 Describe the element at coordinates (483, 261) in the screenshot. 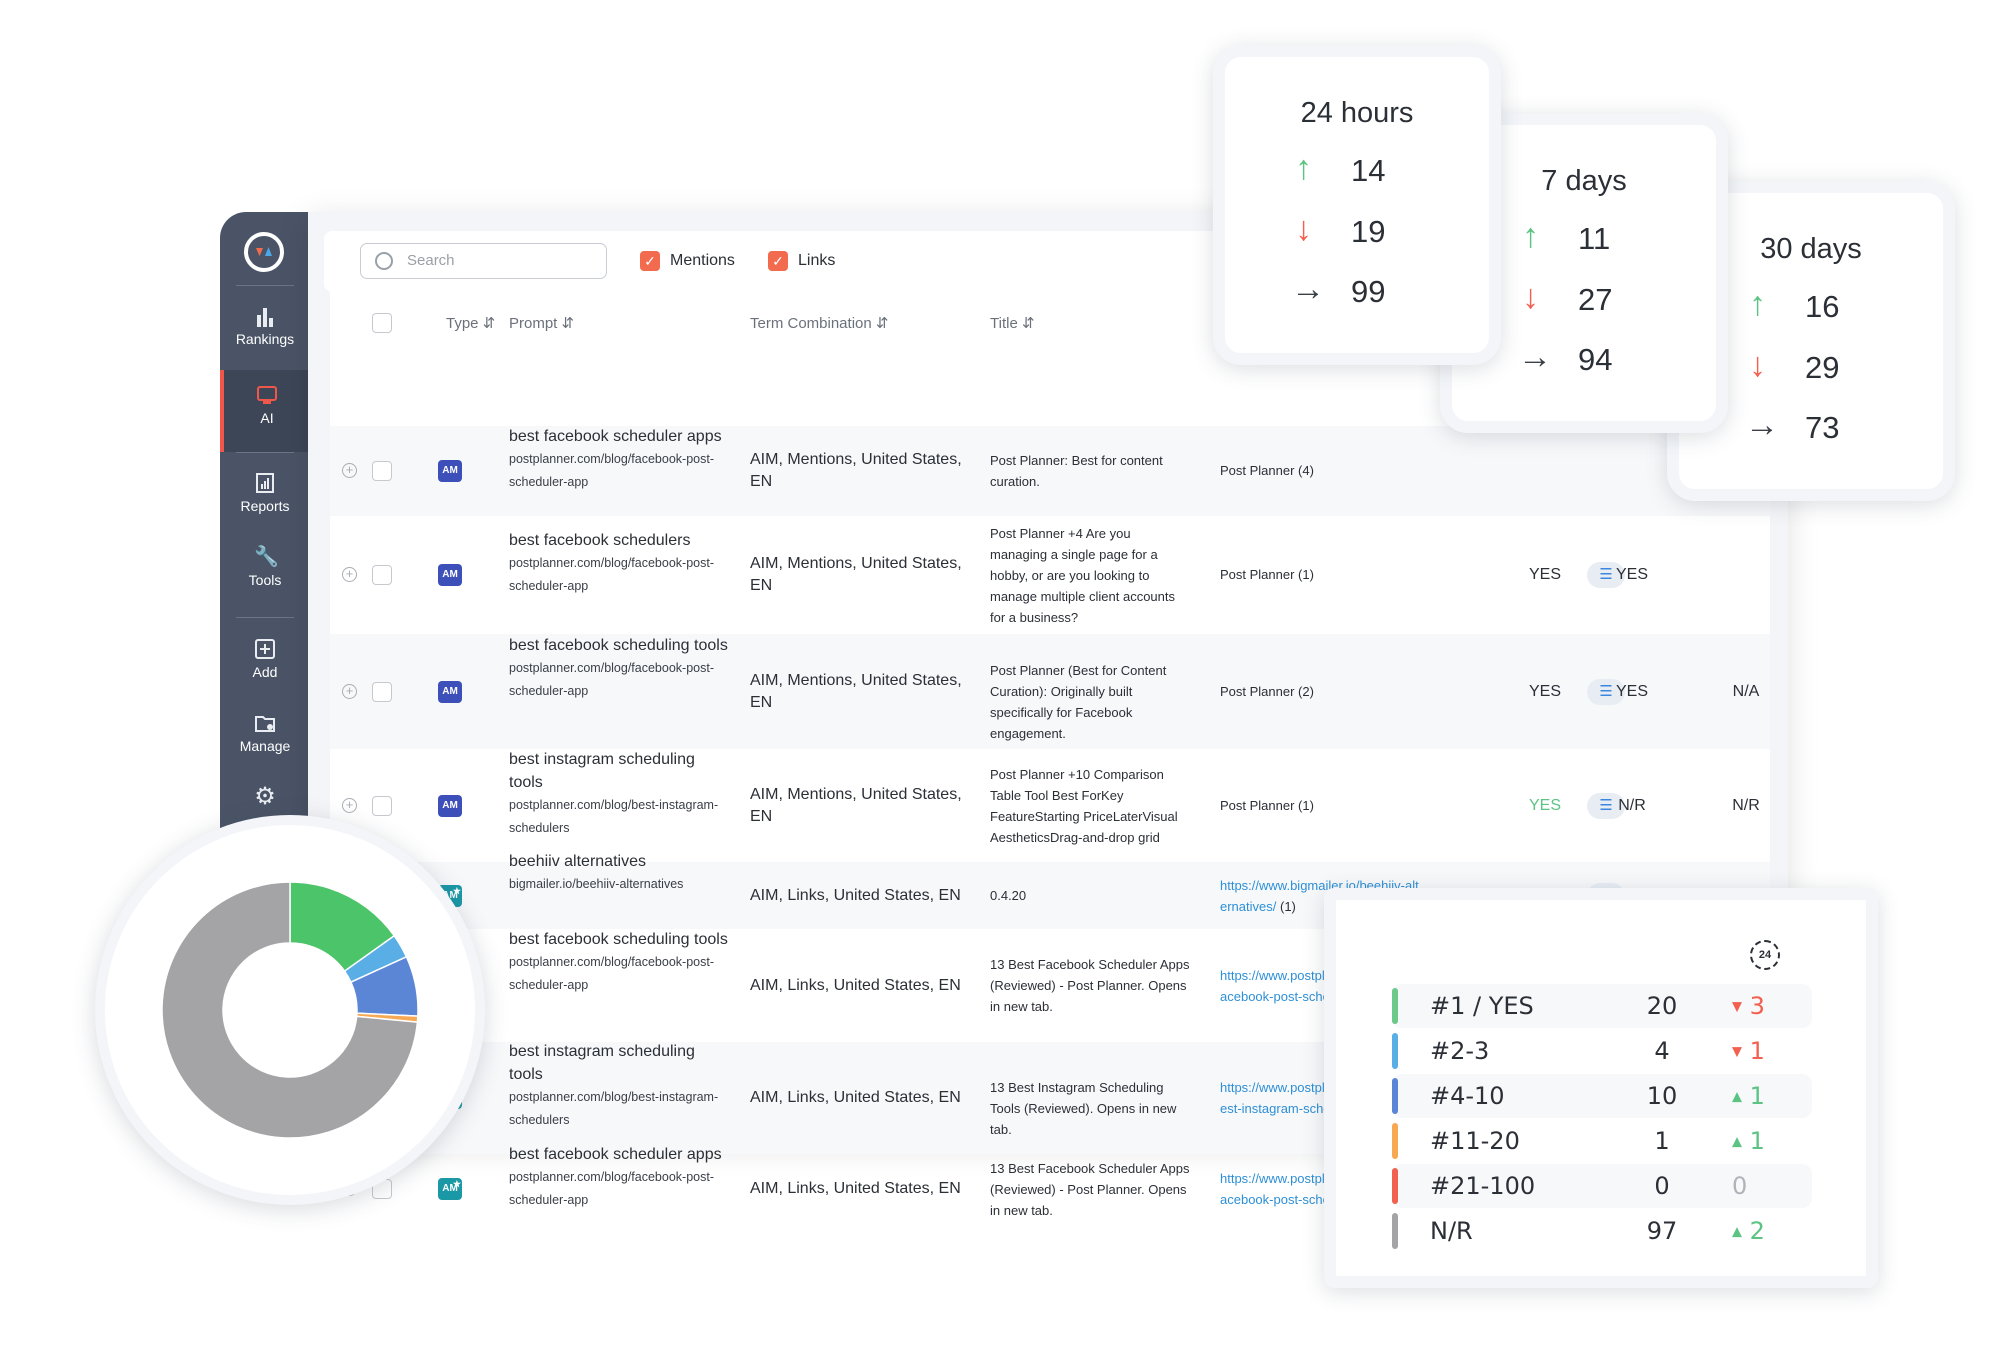

I see `search-input: Search` at that location.